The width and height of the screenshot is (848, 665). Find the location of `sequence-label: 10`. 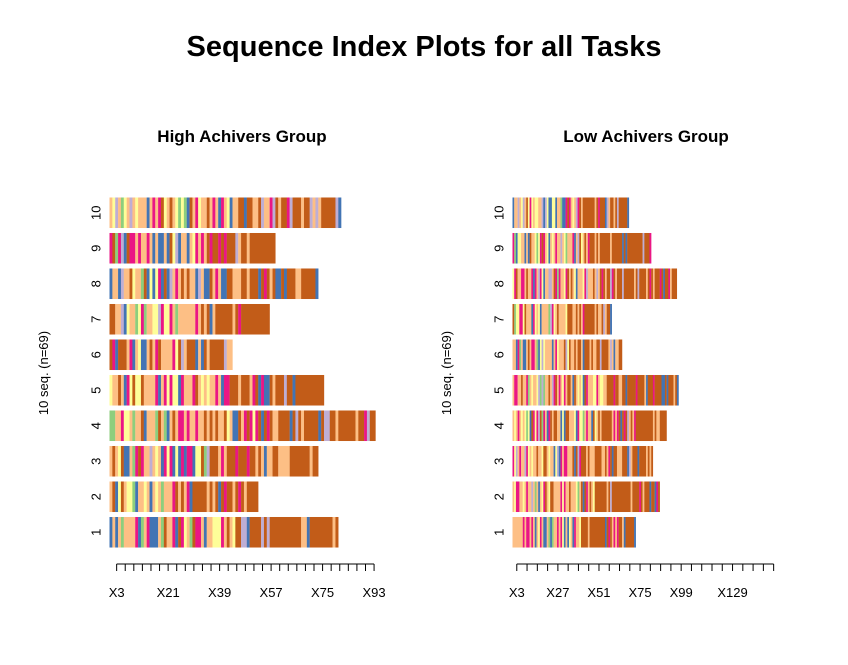

sequence-label: 10 is located at coordinates (499, 213).